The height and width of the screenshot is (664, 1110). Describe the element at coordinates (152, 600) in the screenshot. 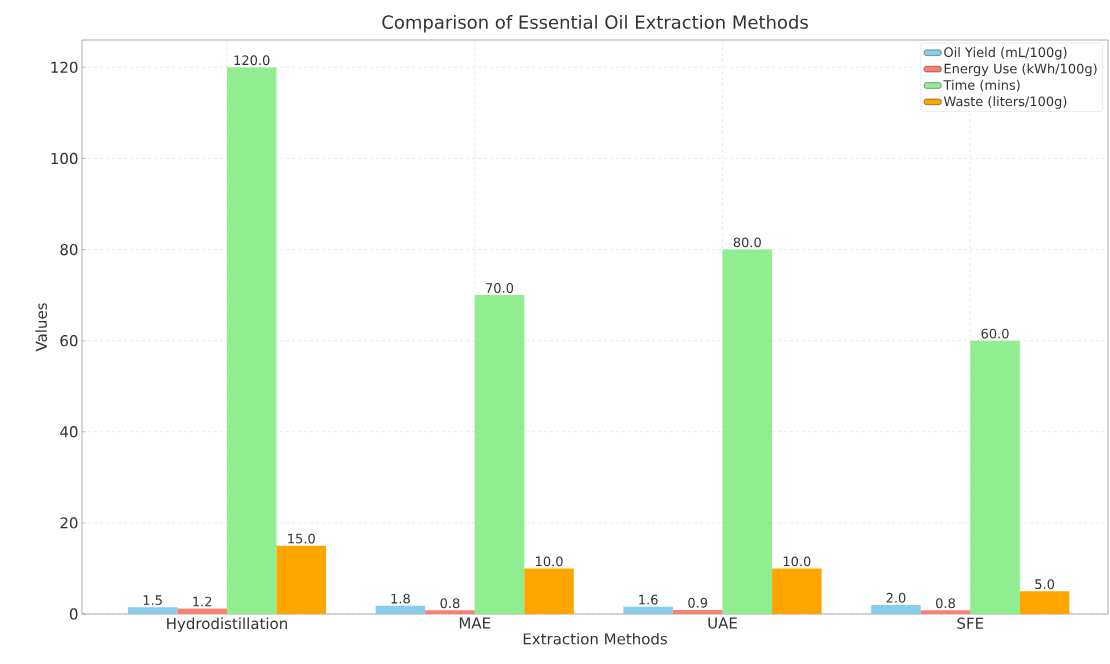

I see `data-label: 1.5` at that location.